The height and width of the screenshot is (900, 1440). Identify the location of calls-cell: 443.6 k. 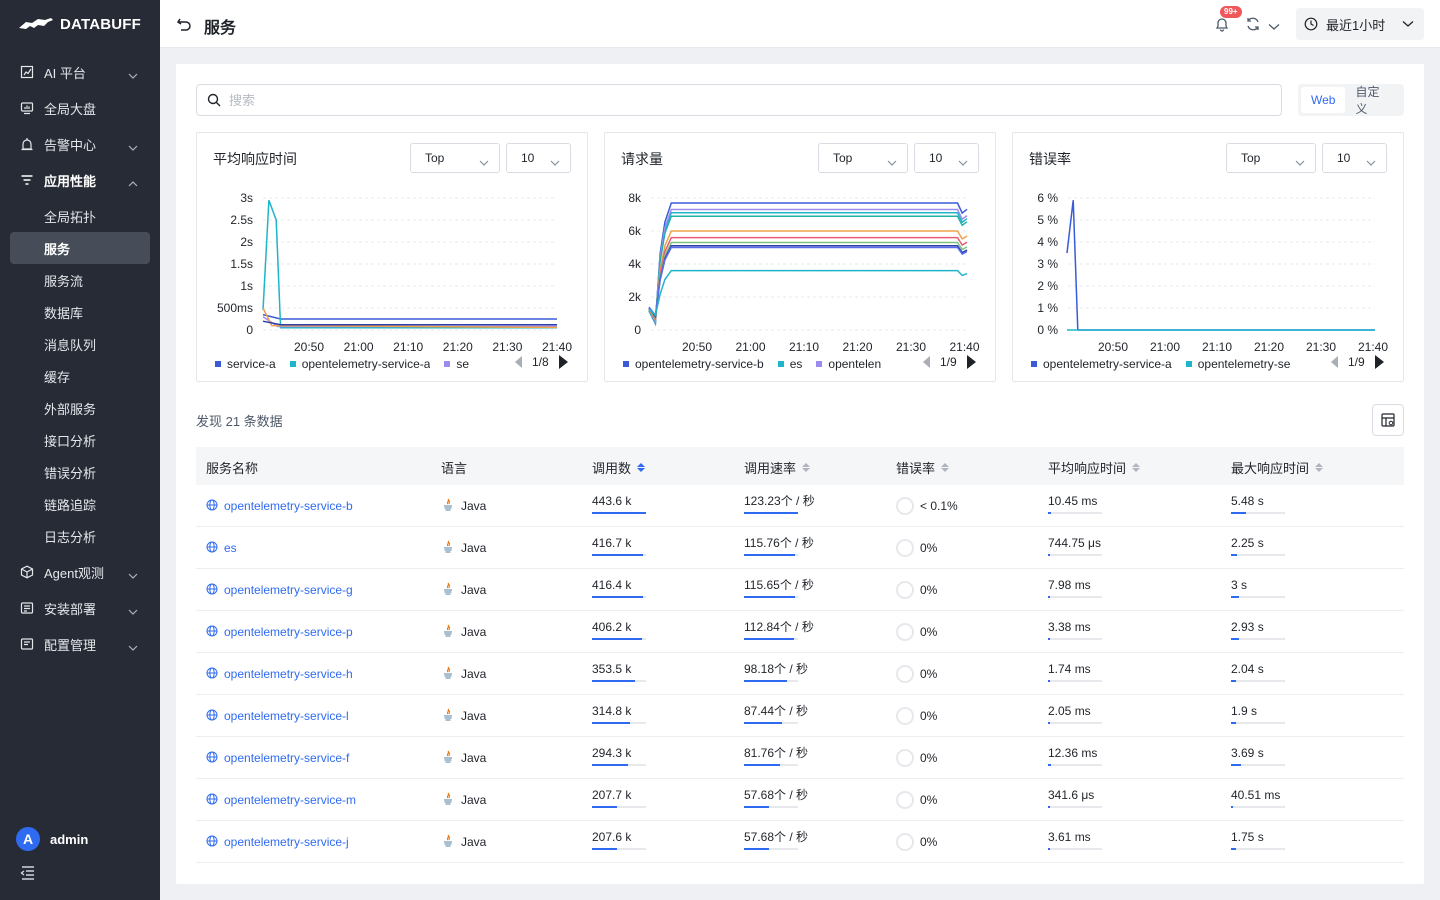
(619, 506).